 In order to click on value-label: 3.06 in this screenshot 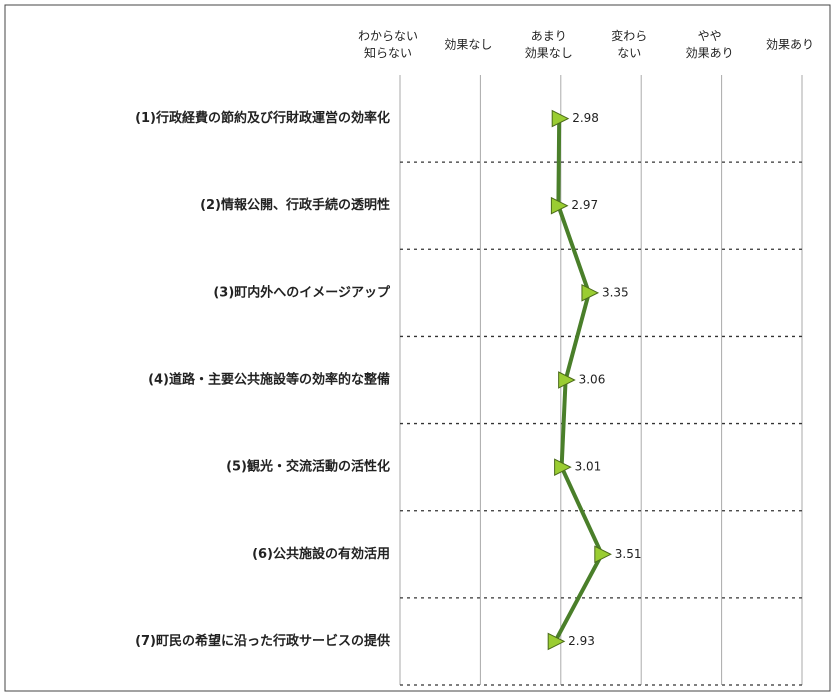, I will do `click(592, 380)`.